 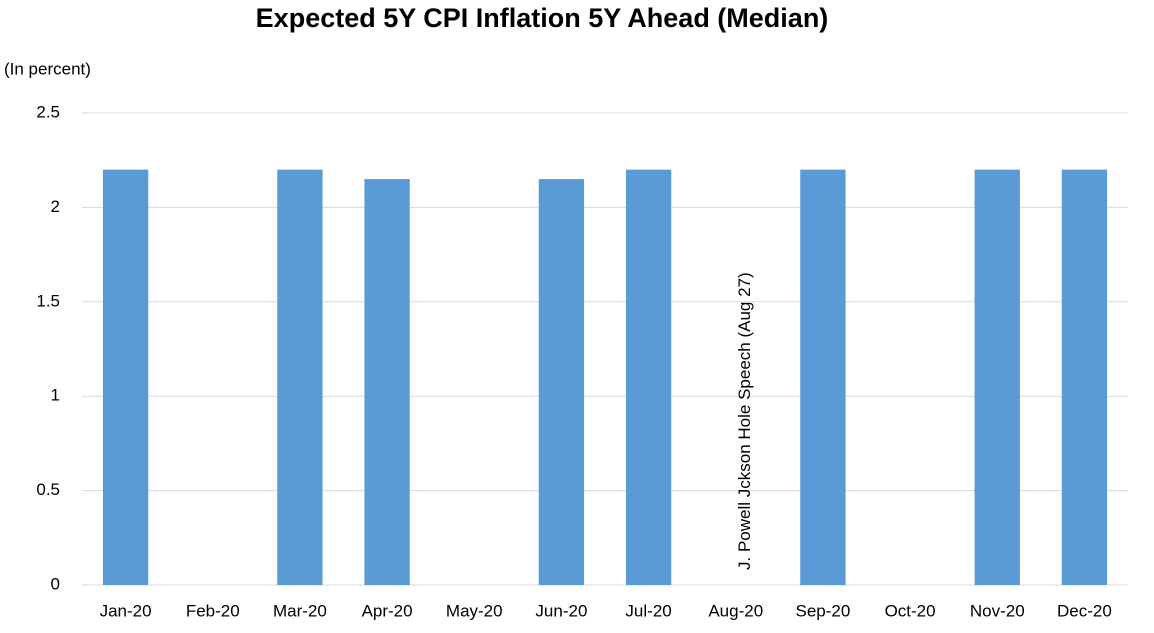 I want to click on x-tick-label: Dec-20, so click(x=1084, y=610).